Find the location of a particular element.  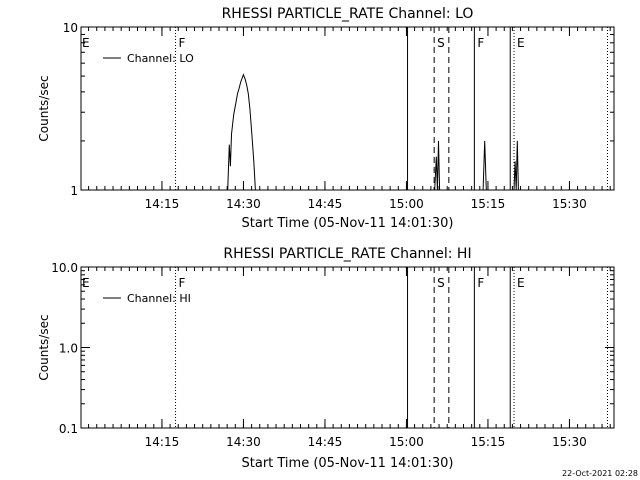

y-tick-label: 0.1 is located at coordinates (68, 429).